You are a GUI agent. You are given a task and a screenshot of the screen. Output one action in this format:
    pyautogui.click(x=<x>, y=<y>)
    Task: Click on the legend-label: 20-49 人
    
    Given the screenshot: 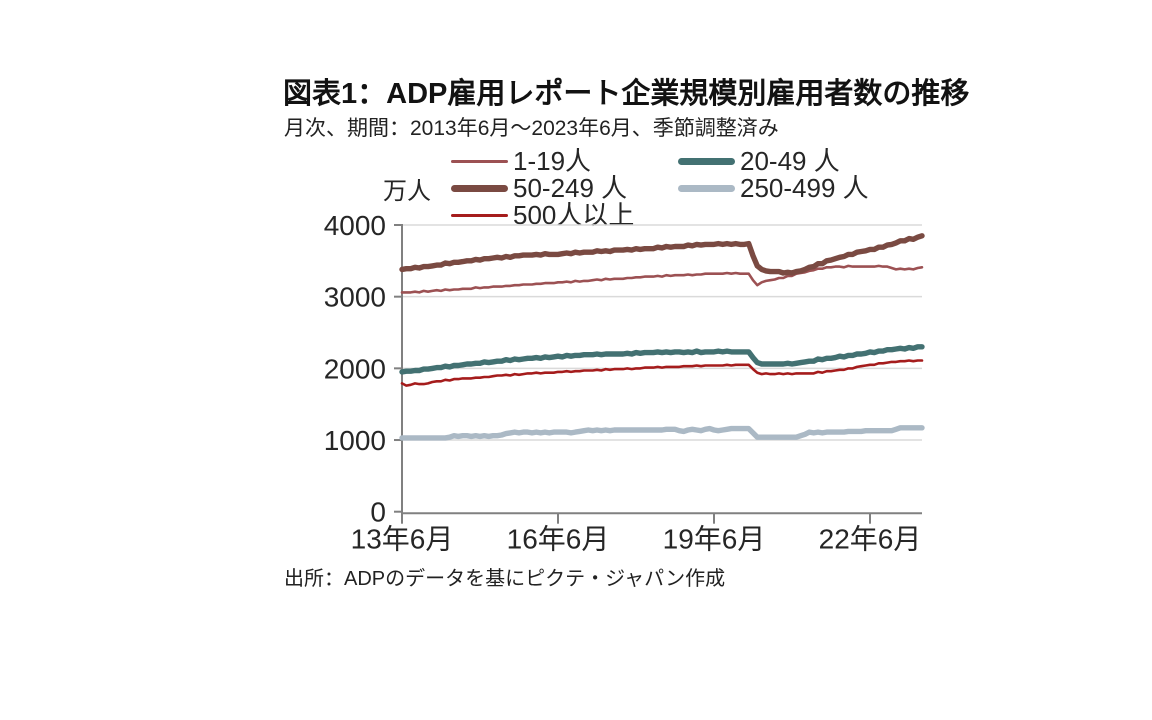 What is the action you would take?
    pyautogui.click(x=790, y=161)
    